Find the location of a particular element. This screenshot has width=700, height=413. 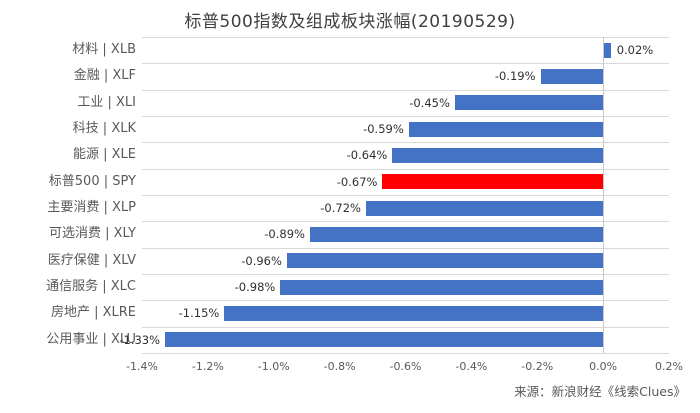

category-label: 主要消费 | XLP is located at coordinates (91, 207).